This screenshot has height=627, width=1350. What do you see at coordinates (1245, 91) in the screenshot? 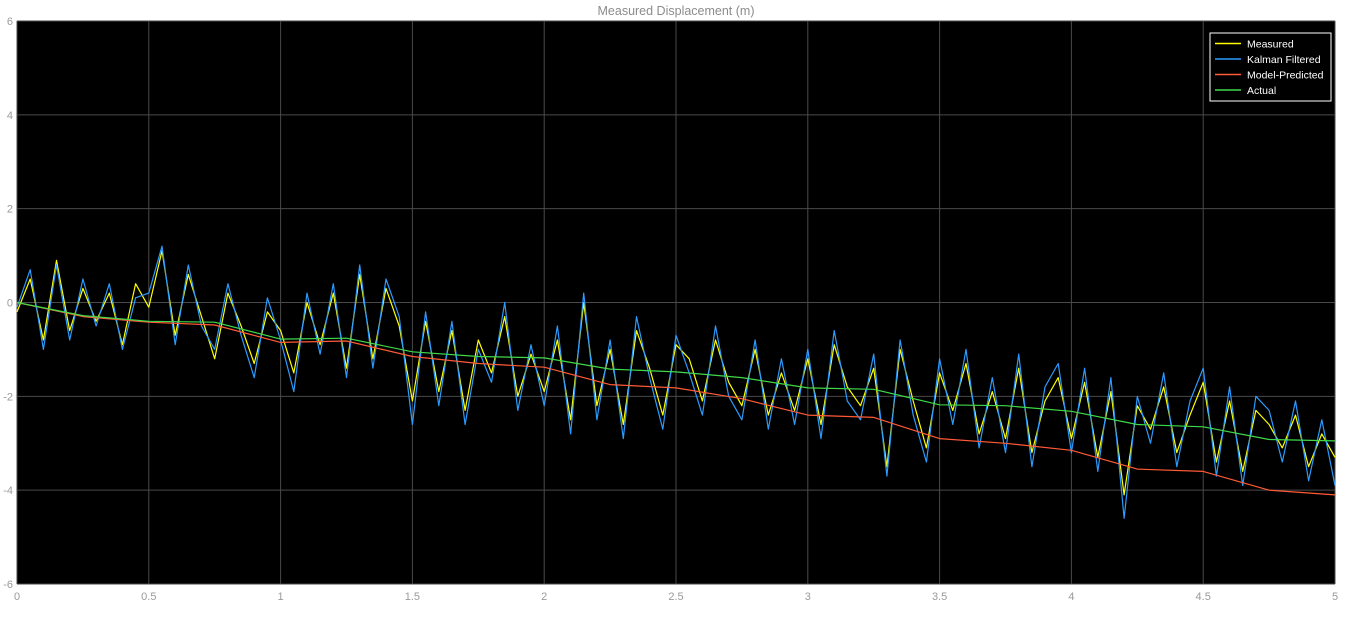
I see `legend-item-actual: Actual` at bounding box center [1245, 91].